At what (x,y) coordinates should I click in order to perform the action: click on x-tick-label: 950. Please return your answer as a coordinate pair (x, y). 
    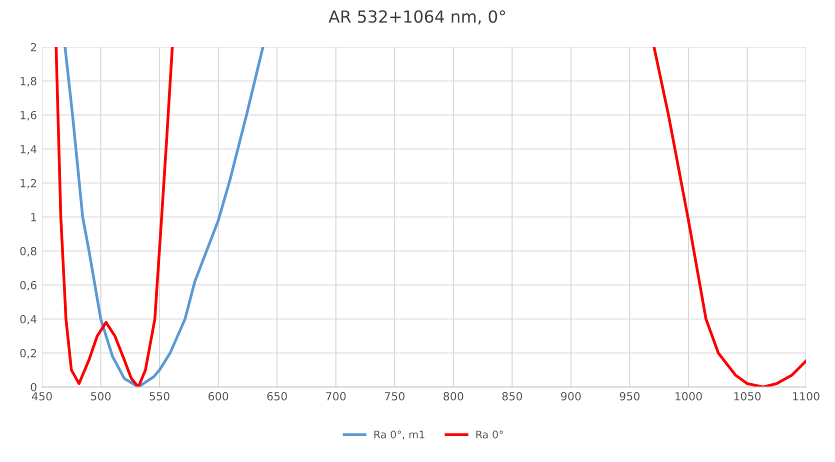
    Looking at the image, I should click on (630, 396).